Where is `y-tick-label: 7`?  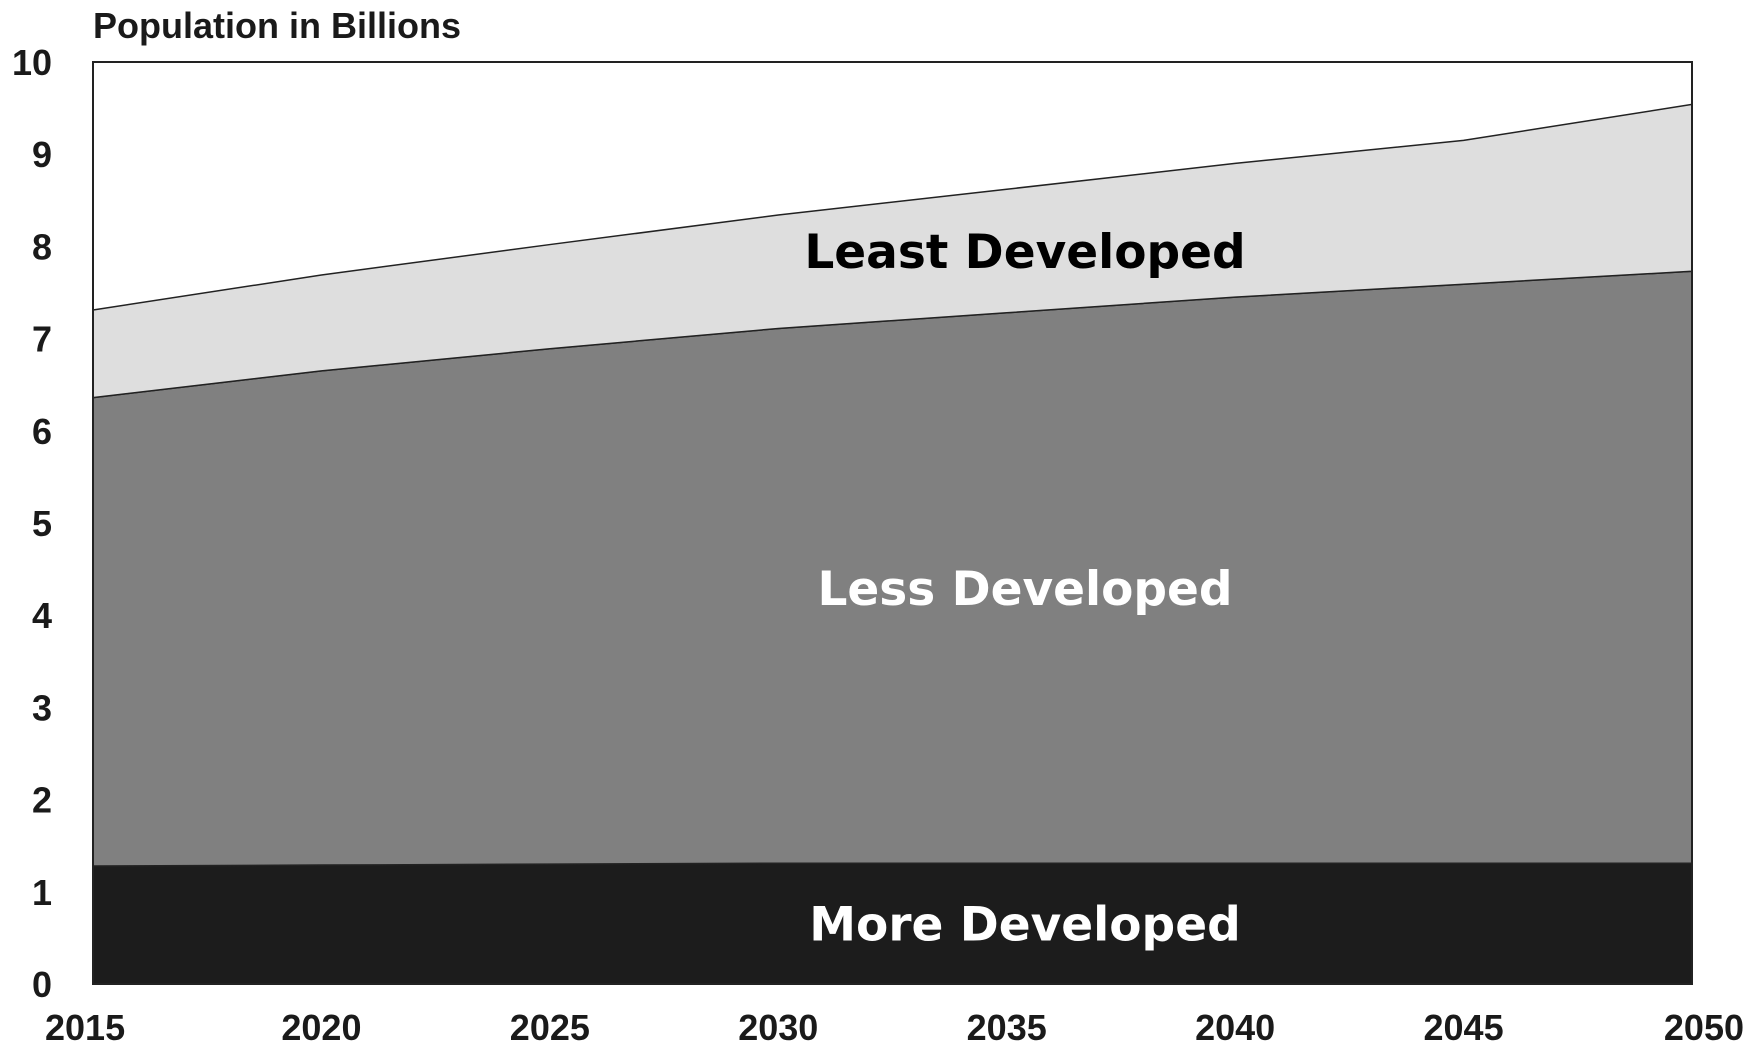 y-tick-label: 7 is located at coordinates (42, 339).